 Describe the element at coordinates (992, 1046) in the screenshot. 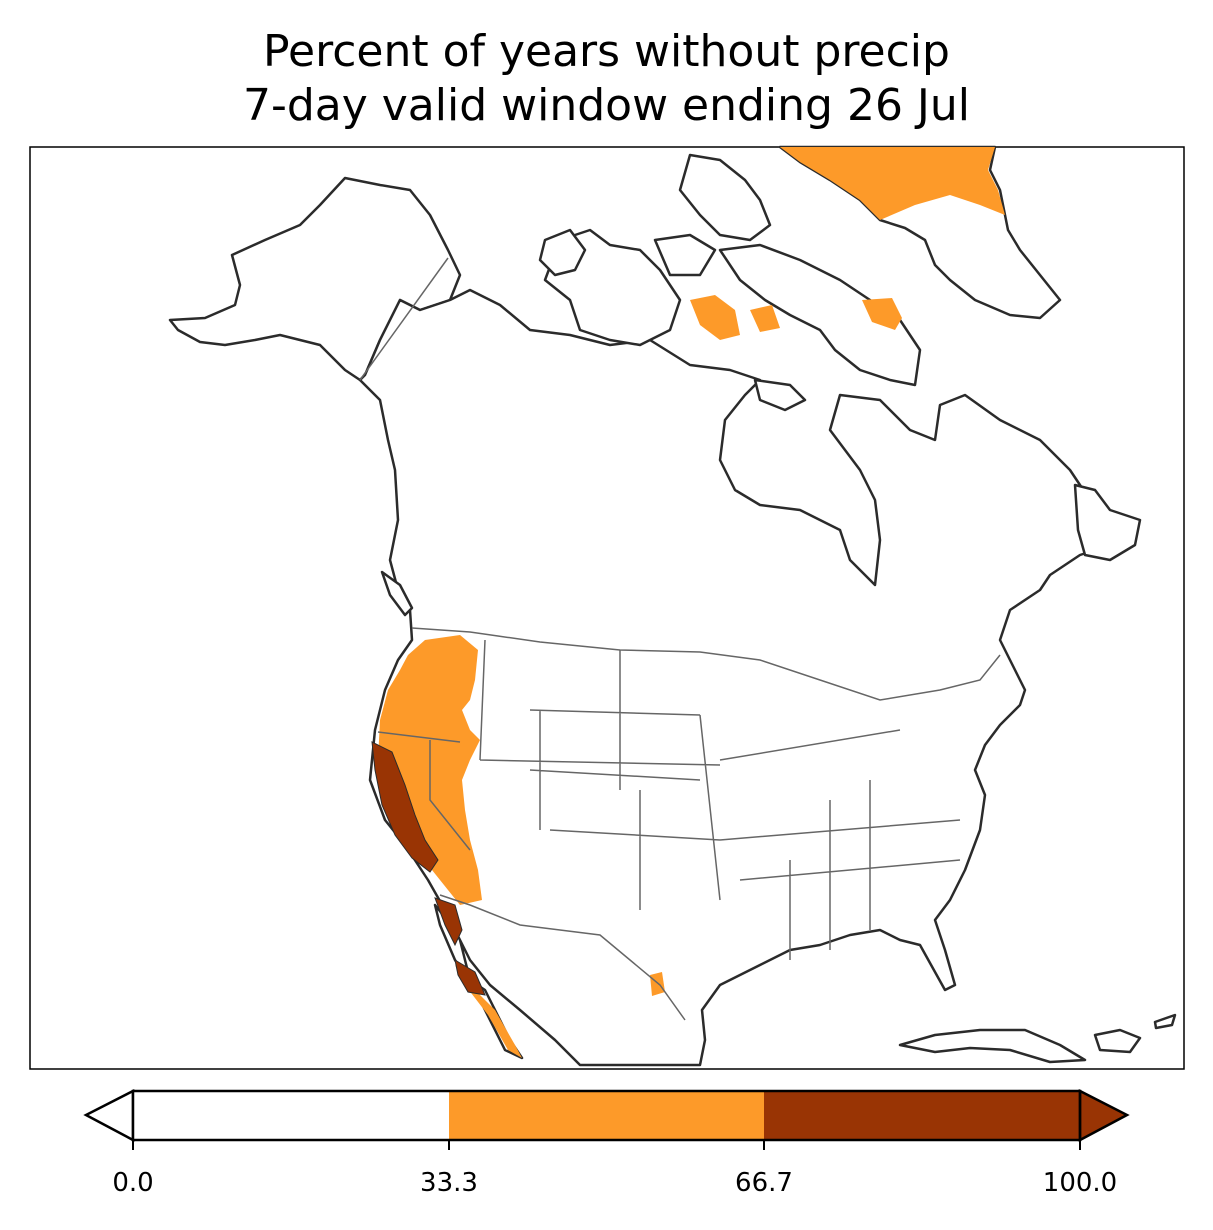

I see `cuba` at that location.